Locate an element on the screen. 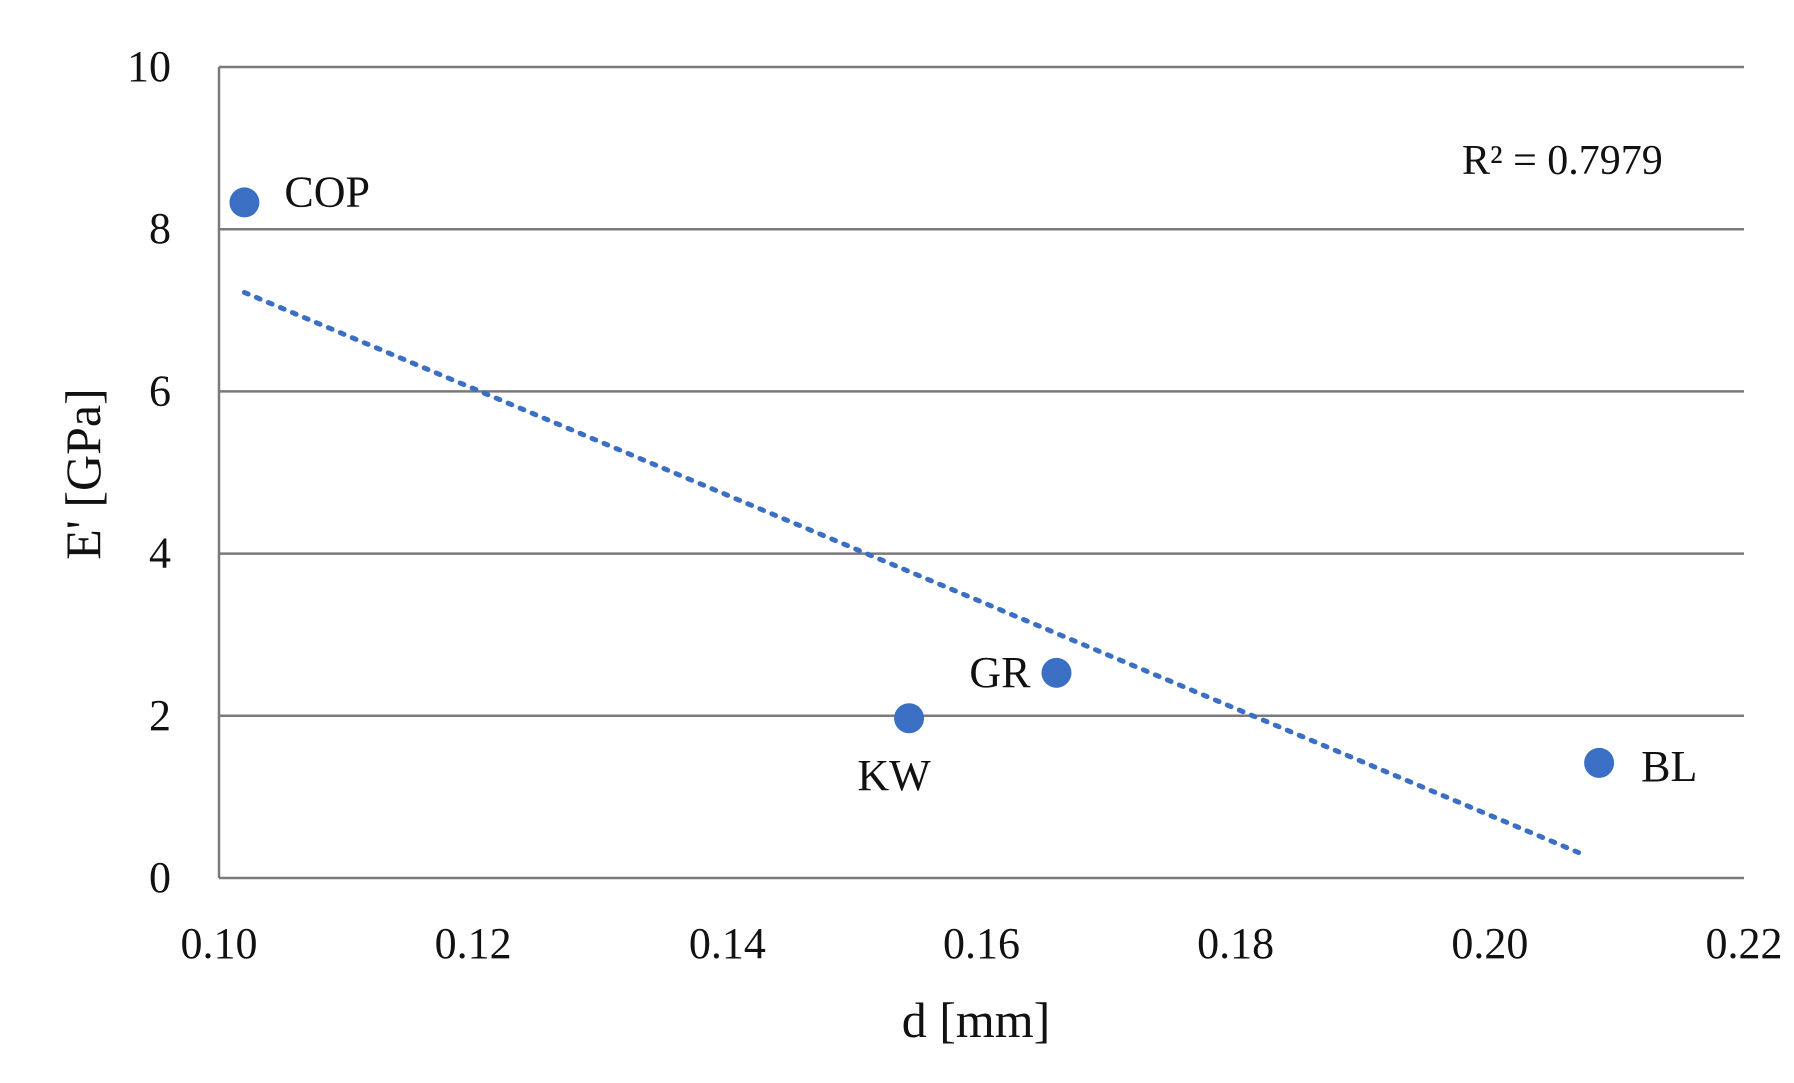 Image resolution: width=1794 pixels, height=1083 pixels. r-squared-label: R² = 0.7979 is located at coordinates (1562, 161).